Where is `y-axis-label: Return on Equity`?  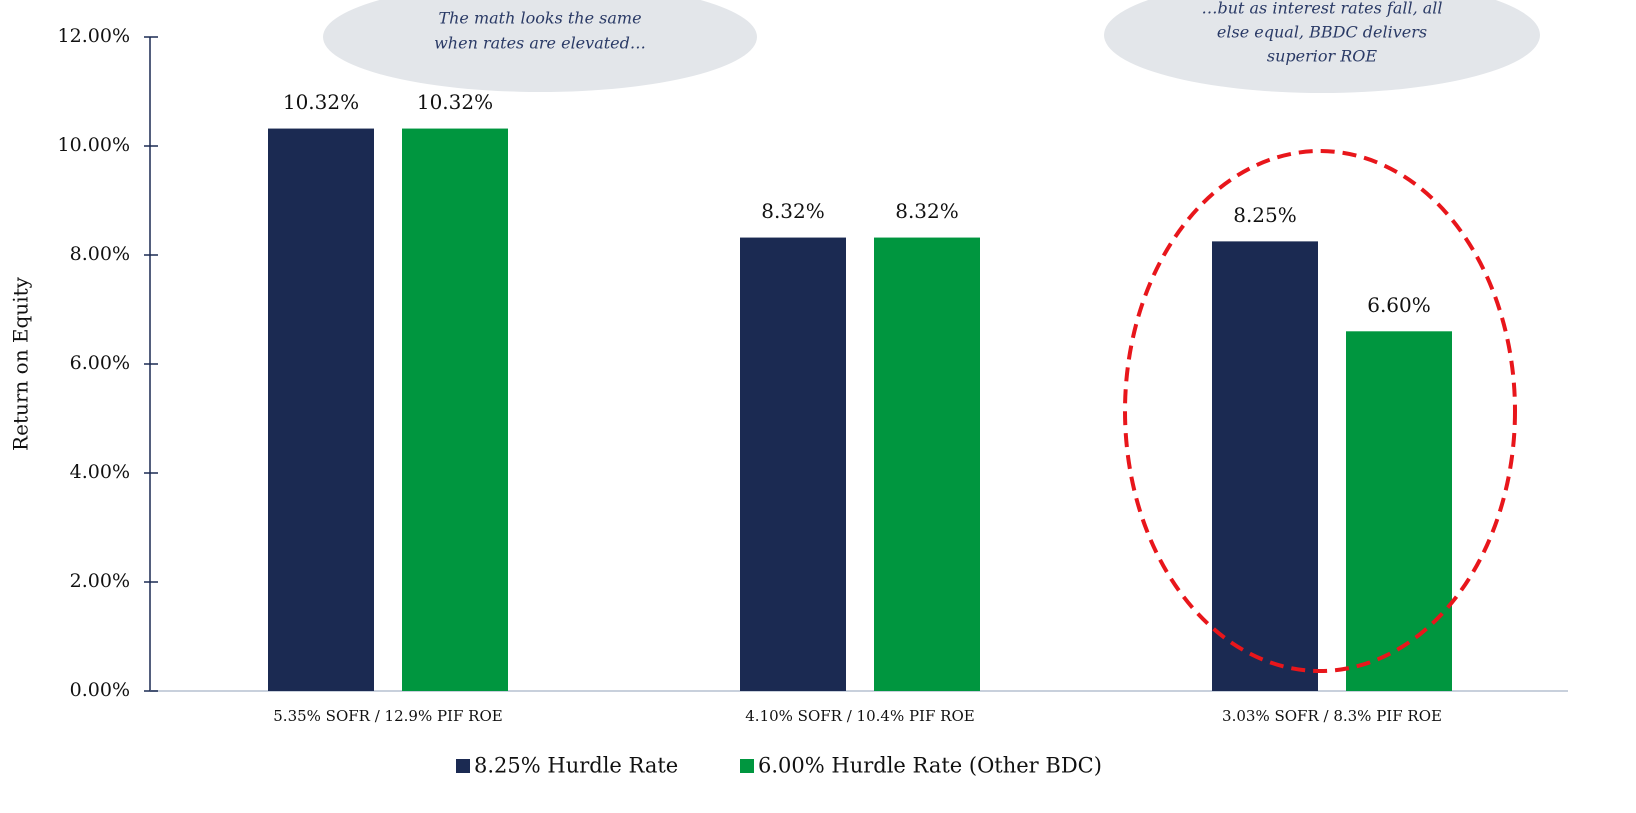 y-axis-label: Return on Equity is located at coordinates (21, 363).